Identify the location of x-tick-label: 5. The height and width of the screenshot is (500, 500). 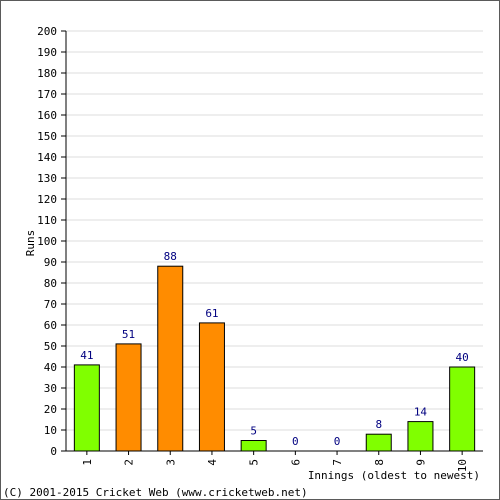
(254, 462).